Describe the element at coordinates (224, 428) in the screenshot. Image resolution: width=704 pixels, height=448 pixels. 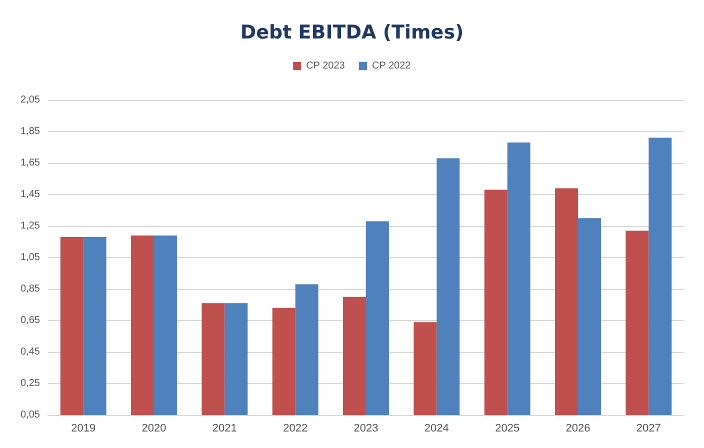
I see `x-tick-label: 2021` at that location.